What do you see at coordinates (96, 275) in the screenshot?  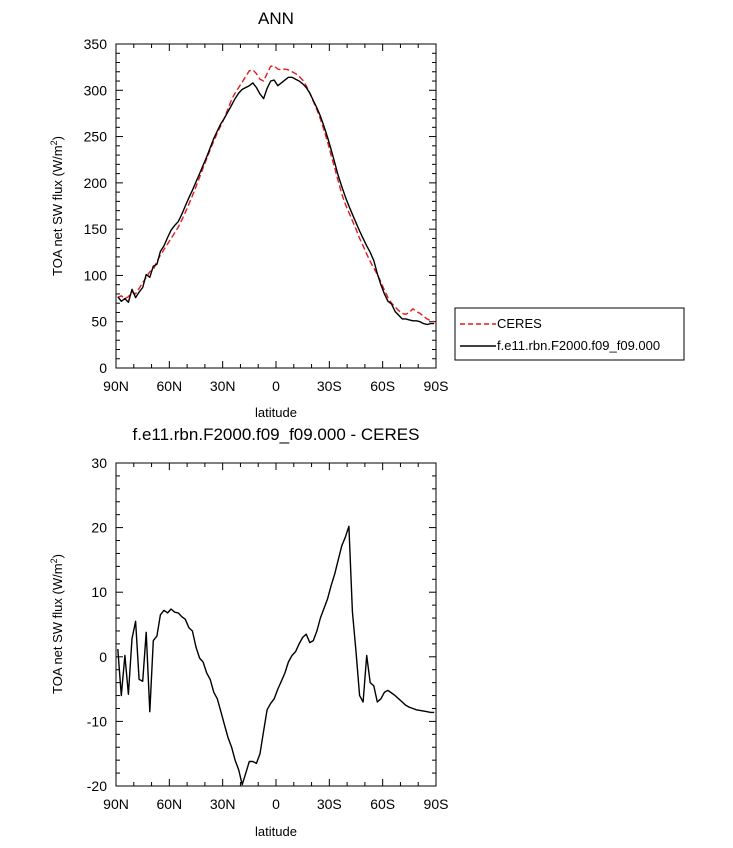 I see `top-y-tick-label: 100` at bounding box center [96, 275].